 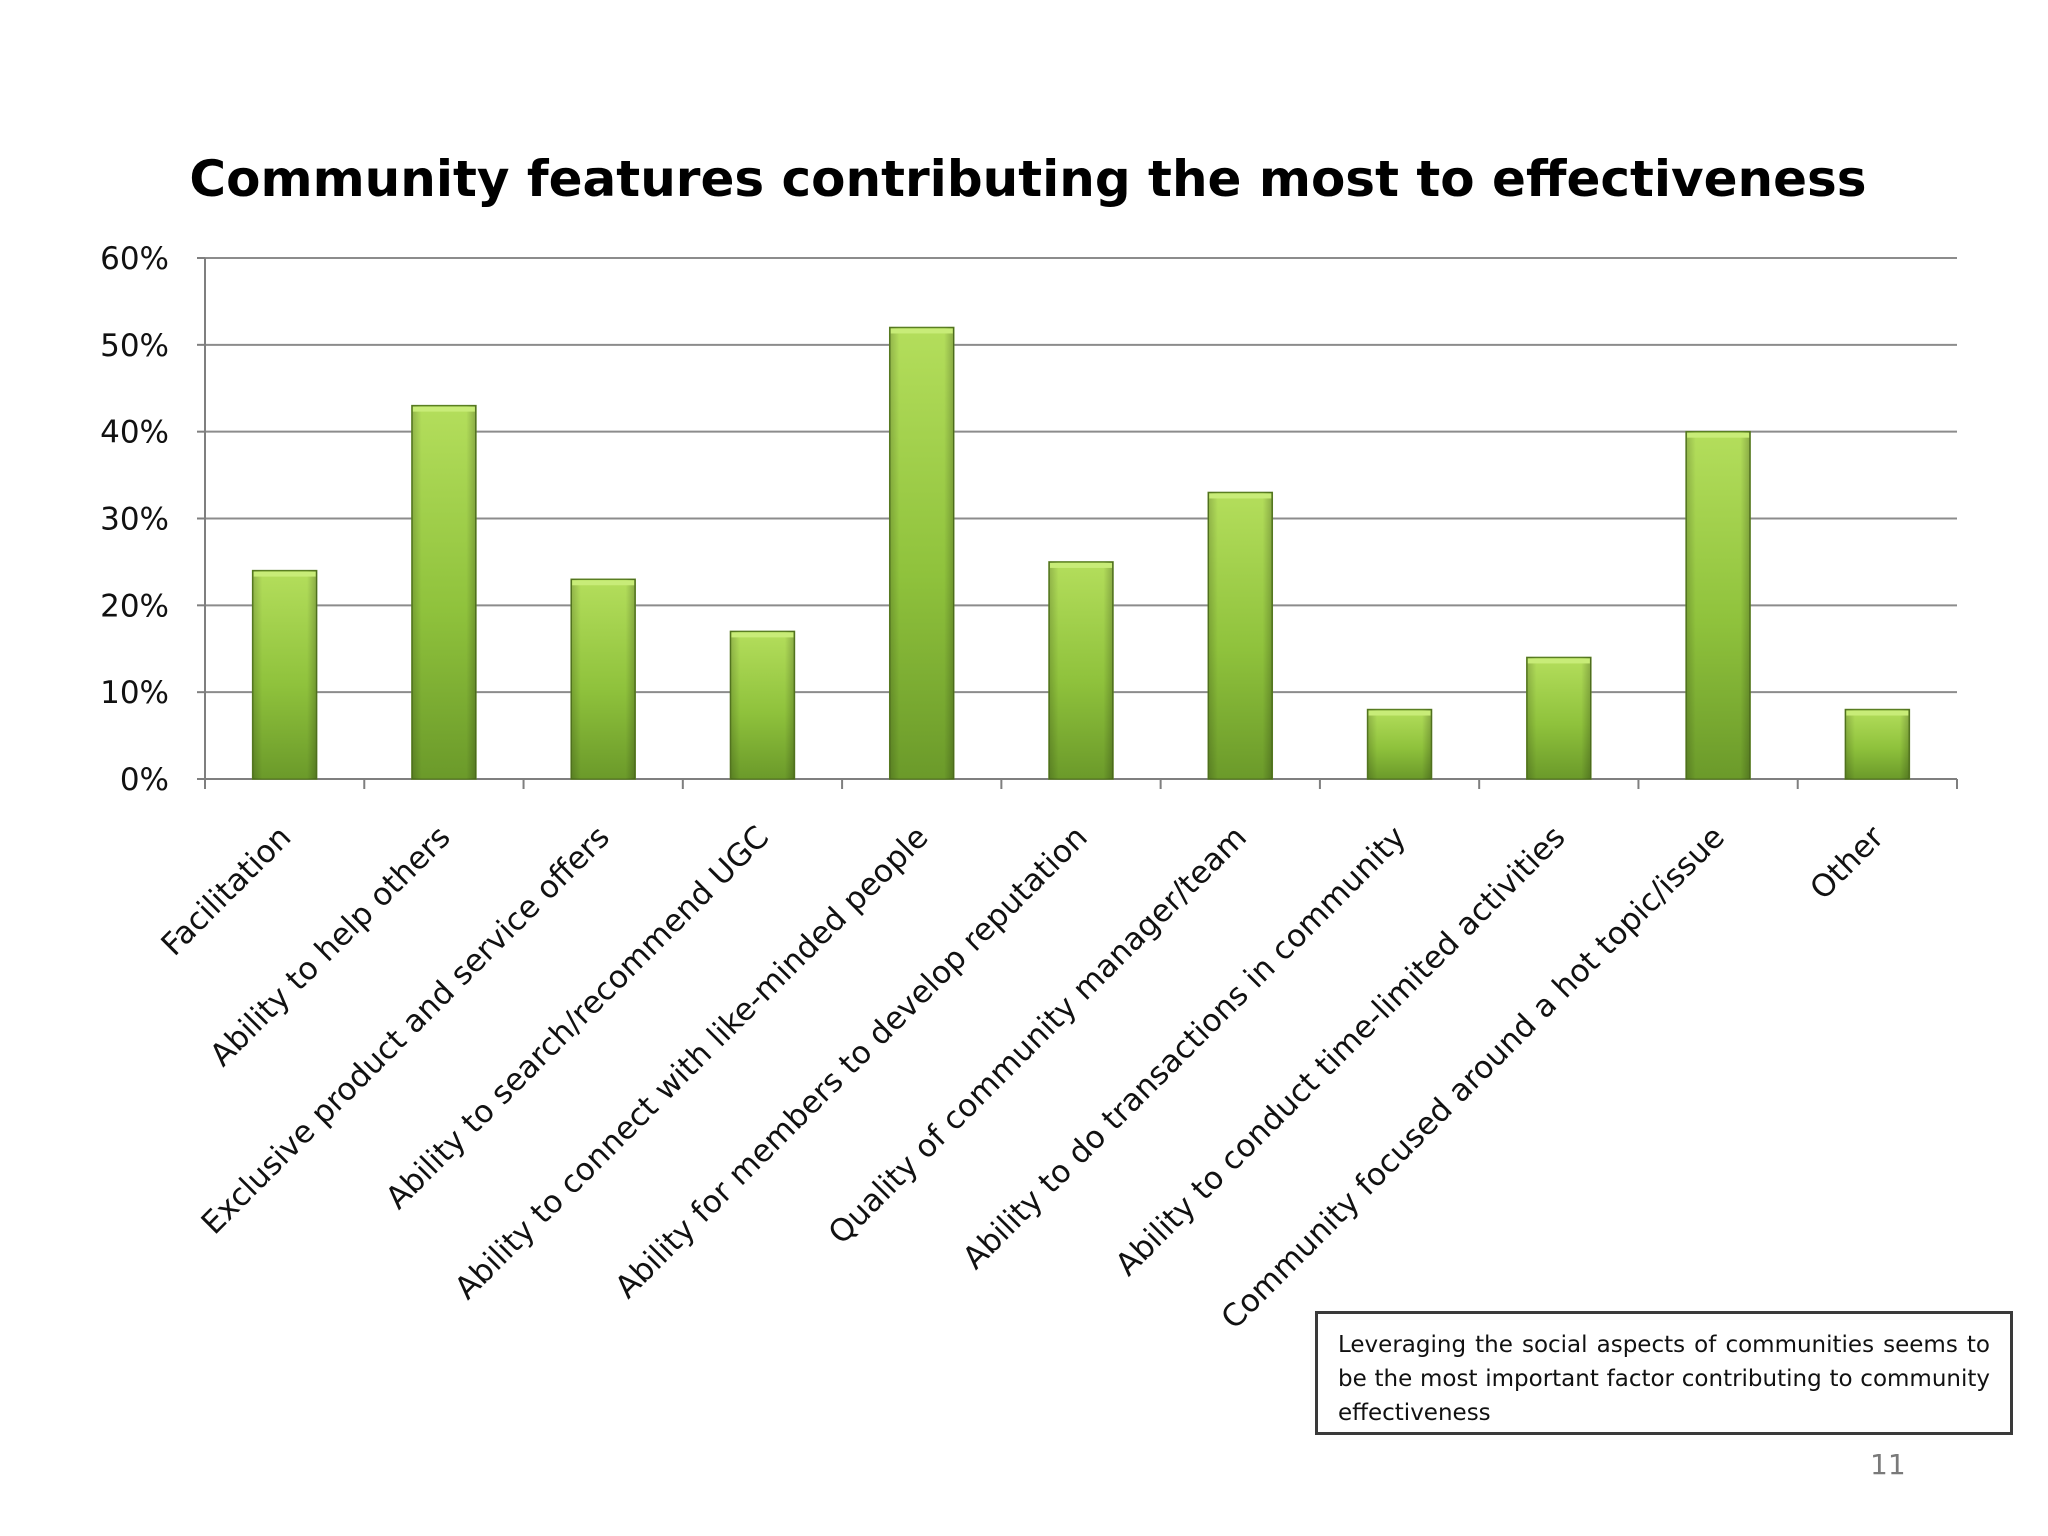 What do you see at coordinates (134, 520) in the screenshot?
I see `y-tick-label: 30%` at bounding box center [134, 520].